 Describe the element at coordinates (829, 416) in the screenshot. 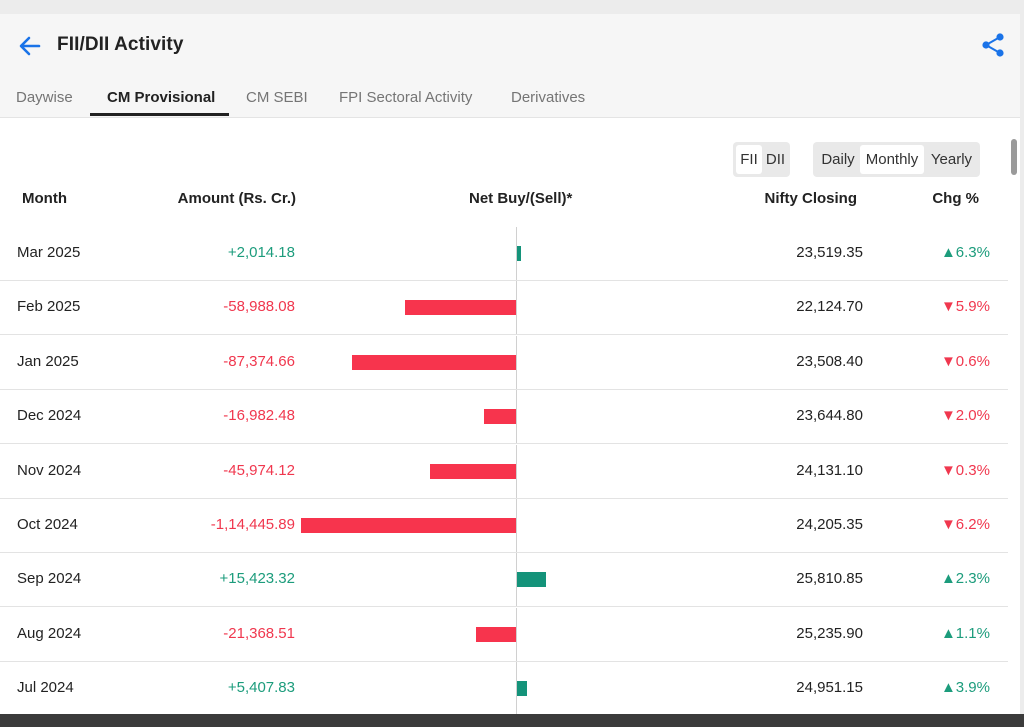

I see `nifty-closing-cell: 23,644.80` at that location.